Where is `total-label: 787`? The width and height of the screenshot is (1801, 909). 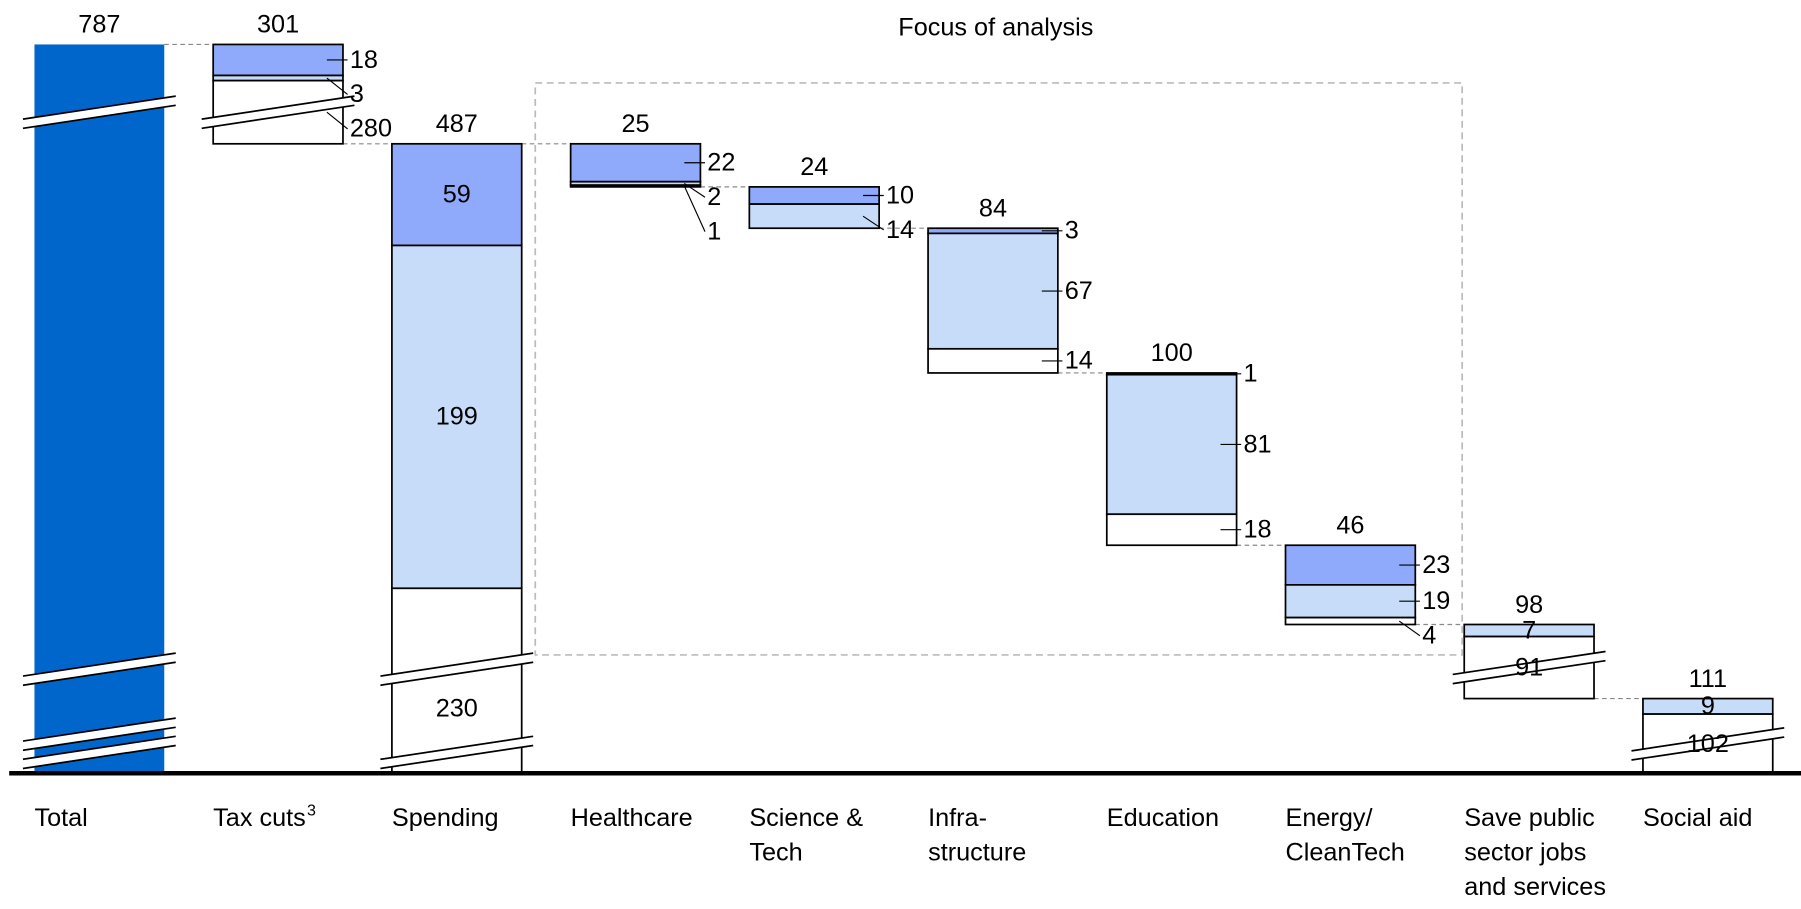 total-label: 787 is located at coordinates (99, 25).